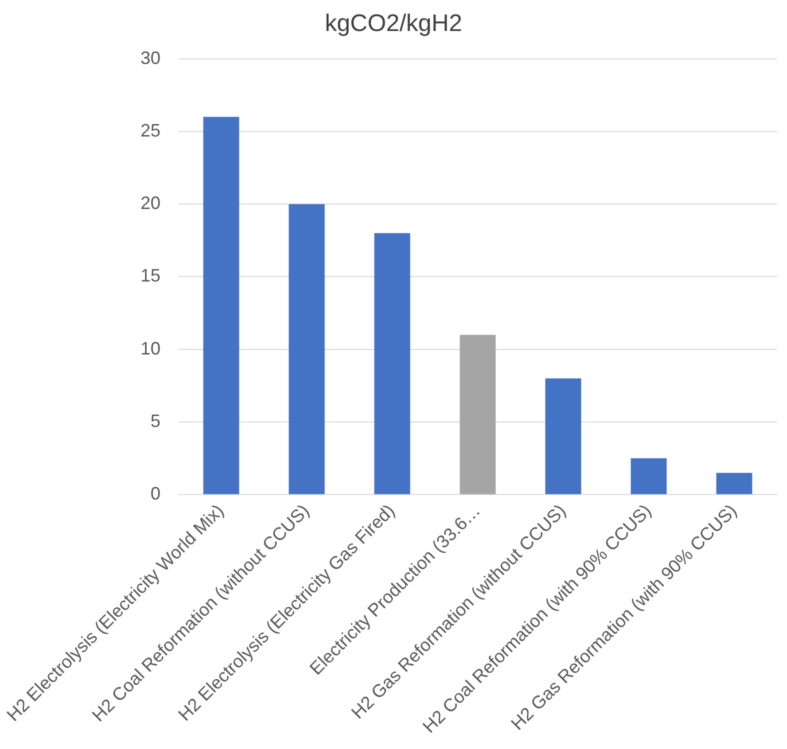 This screenshot has width=787, height=749. Describe the element at coordinates (150, 130) in the screenshot. I see `y-tick-label: 25` at that location.